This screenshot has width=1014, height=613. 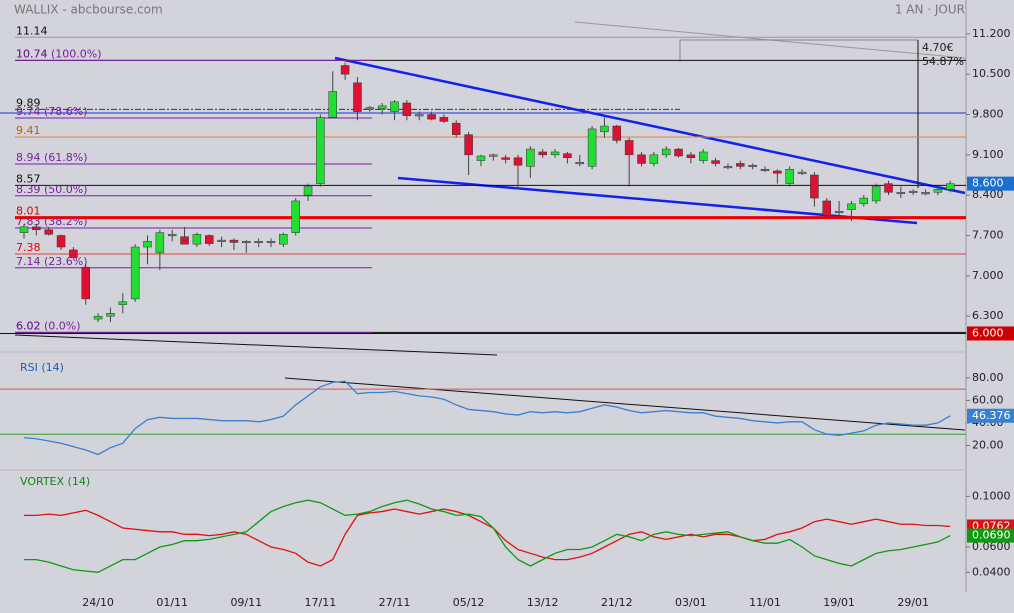 What do you see at coordinates (765, 602) in the screenshot?
I see `x-tick-label: 11/01` at bounding box center [765, 602].